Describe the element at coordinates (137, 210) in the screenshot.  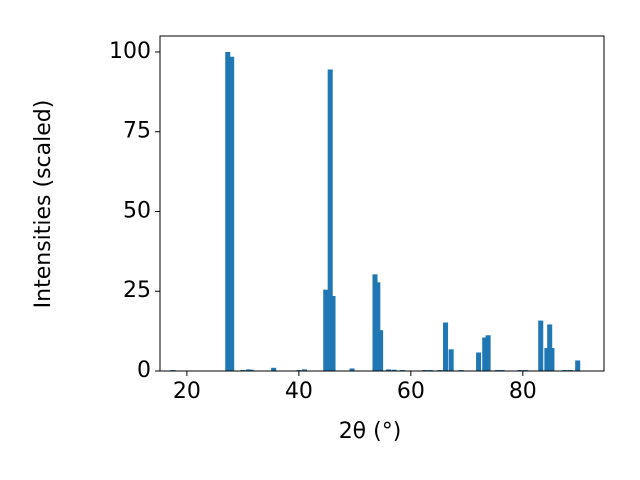
I see `y-tick-label: 50` at that location.